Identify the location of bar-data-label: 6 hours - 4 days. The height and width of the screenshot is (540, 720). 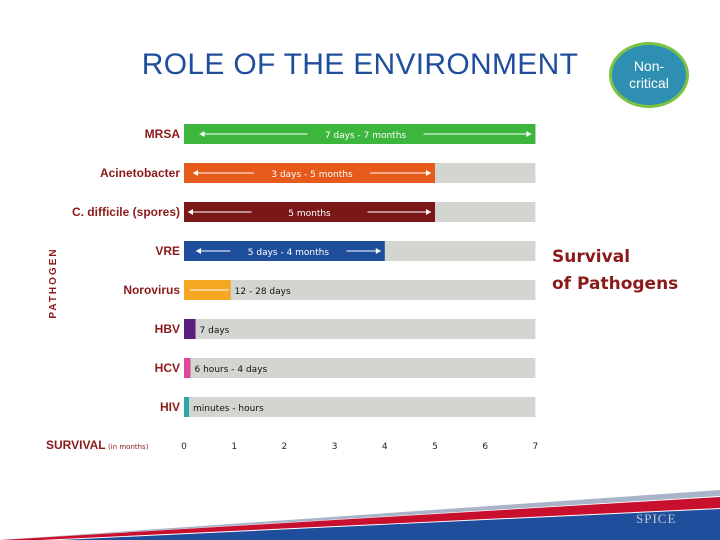
(231, 370).